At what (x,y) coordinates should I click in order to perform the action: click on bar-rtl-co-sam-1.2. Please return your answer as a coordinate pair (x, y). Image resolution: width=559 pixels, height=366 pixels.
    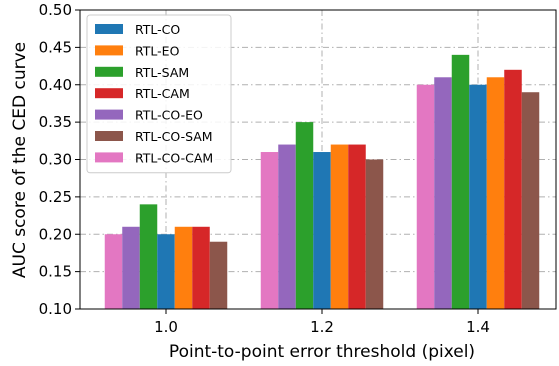
    Looking at the image, I should click on (374, 234).